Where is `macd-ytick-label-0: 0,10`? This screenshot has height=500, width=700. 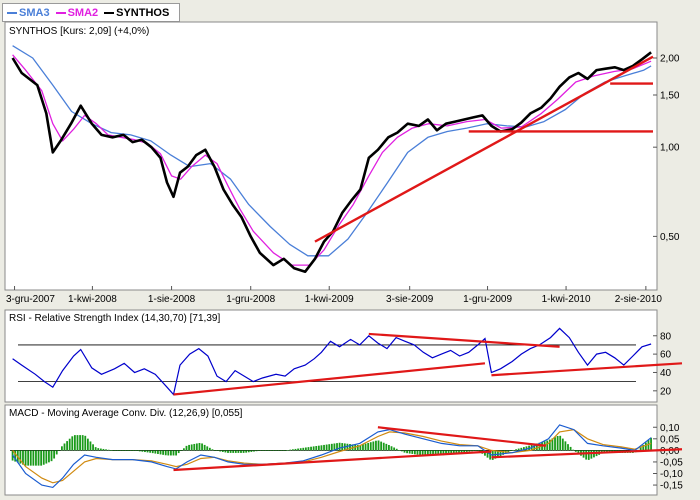 macd-ytick-label-0: 0,10 is located at coordinates (670, 428).